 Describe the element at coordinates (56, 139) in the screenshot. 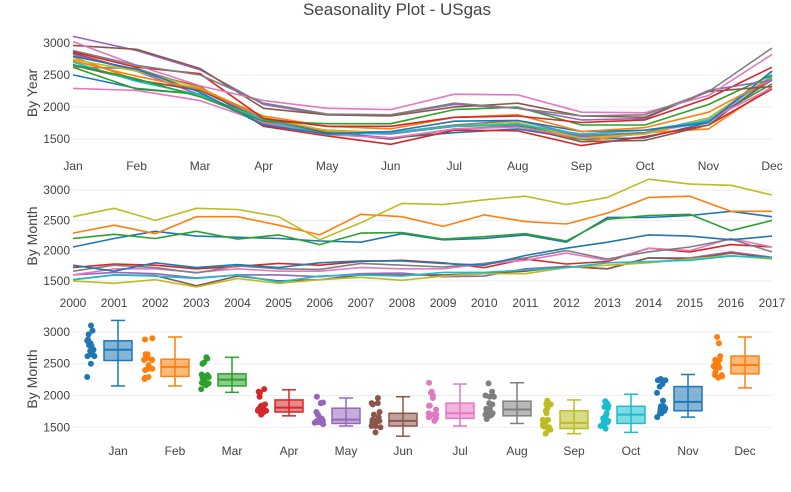

I see `by-year-ytick-label: 1500` at that location.